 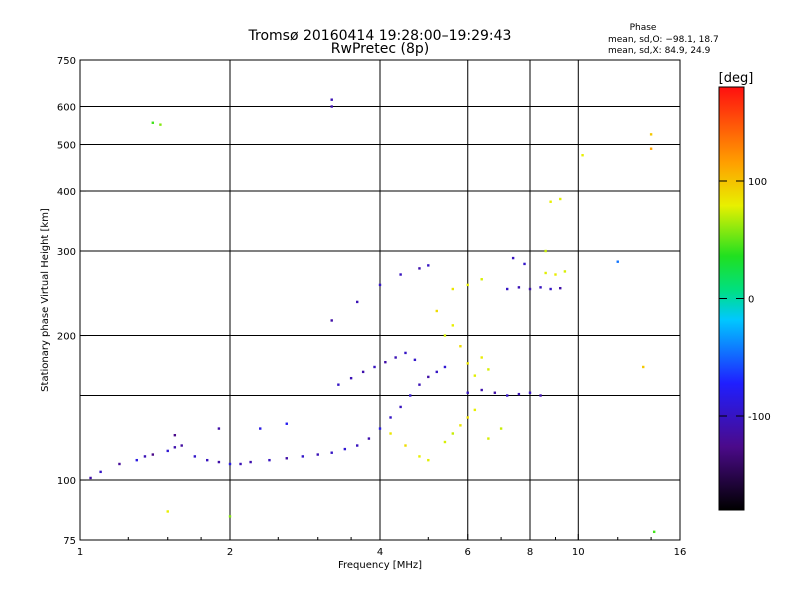 What do you see at coordinates (66, 481) in the screenshot?
I see `y-tick-label: 100` at bounding box center [66, 481].